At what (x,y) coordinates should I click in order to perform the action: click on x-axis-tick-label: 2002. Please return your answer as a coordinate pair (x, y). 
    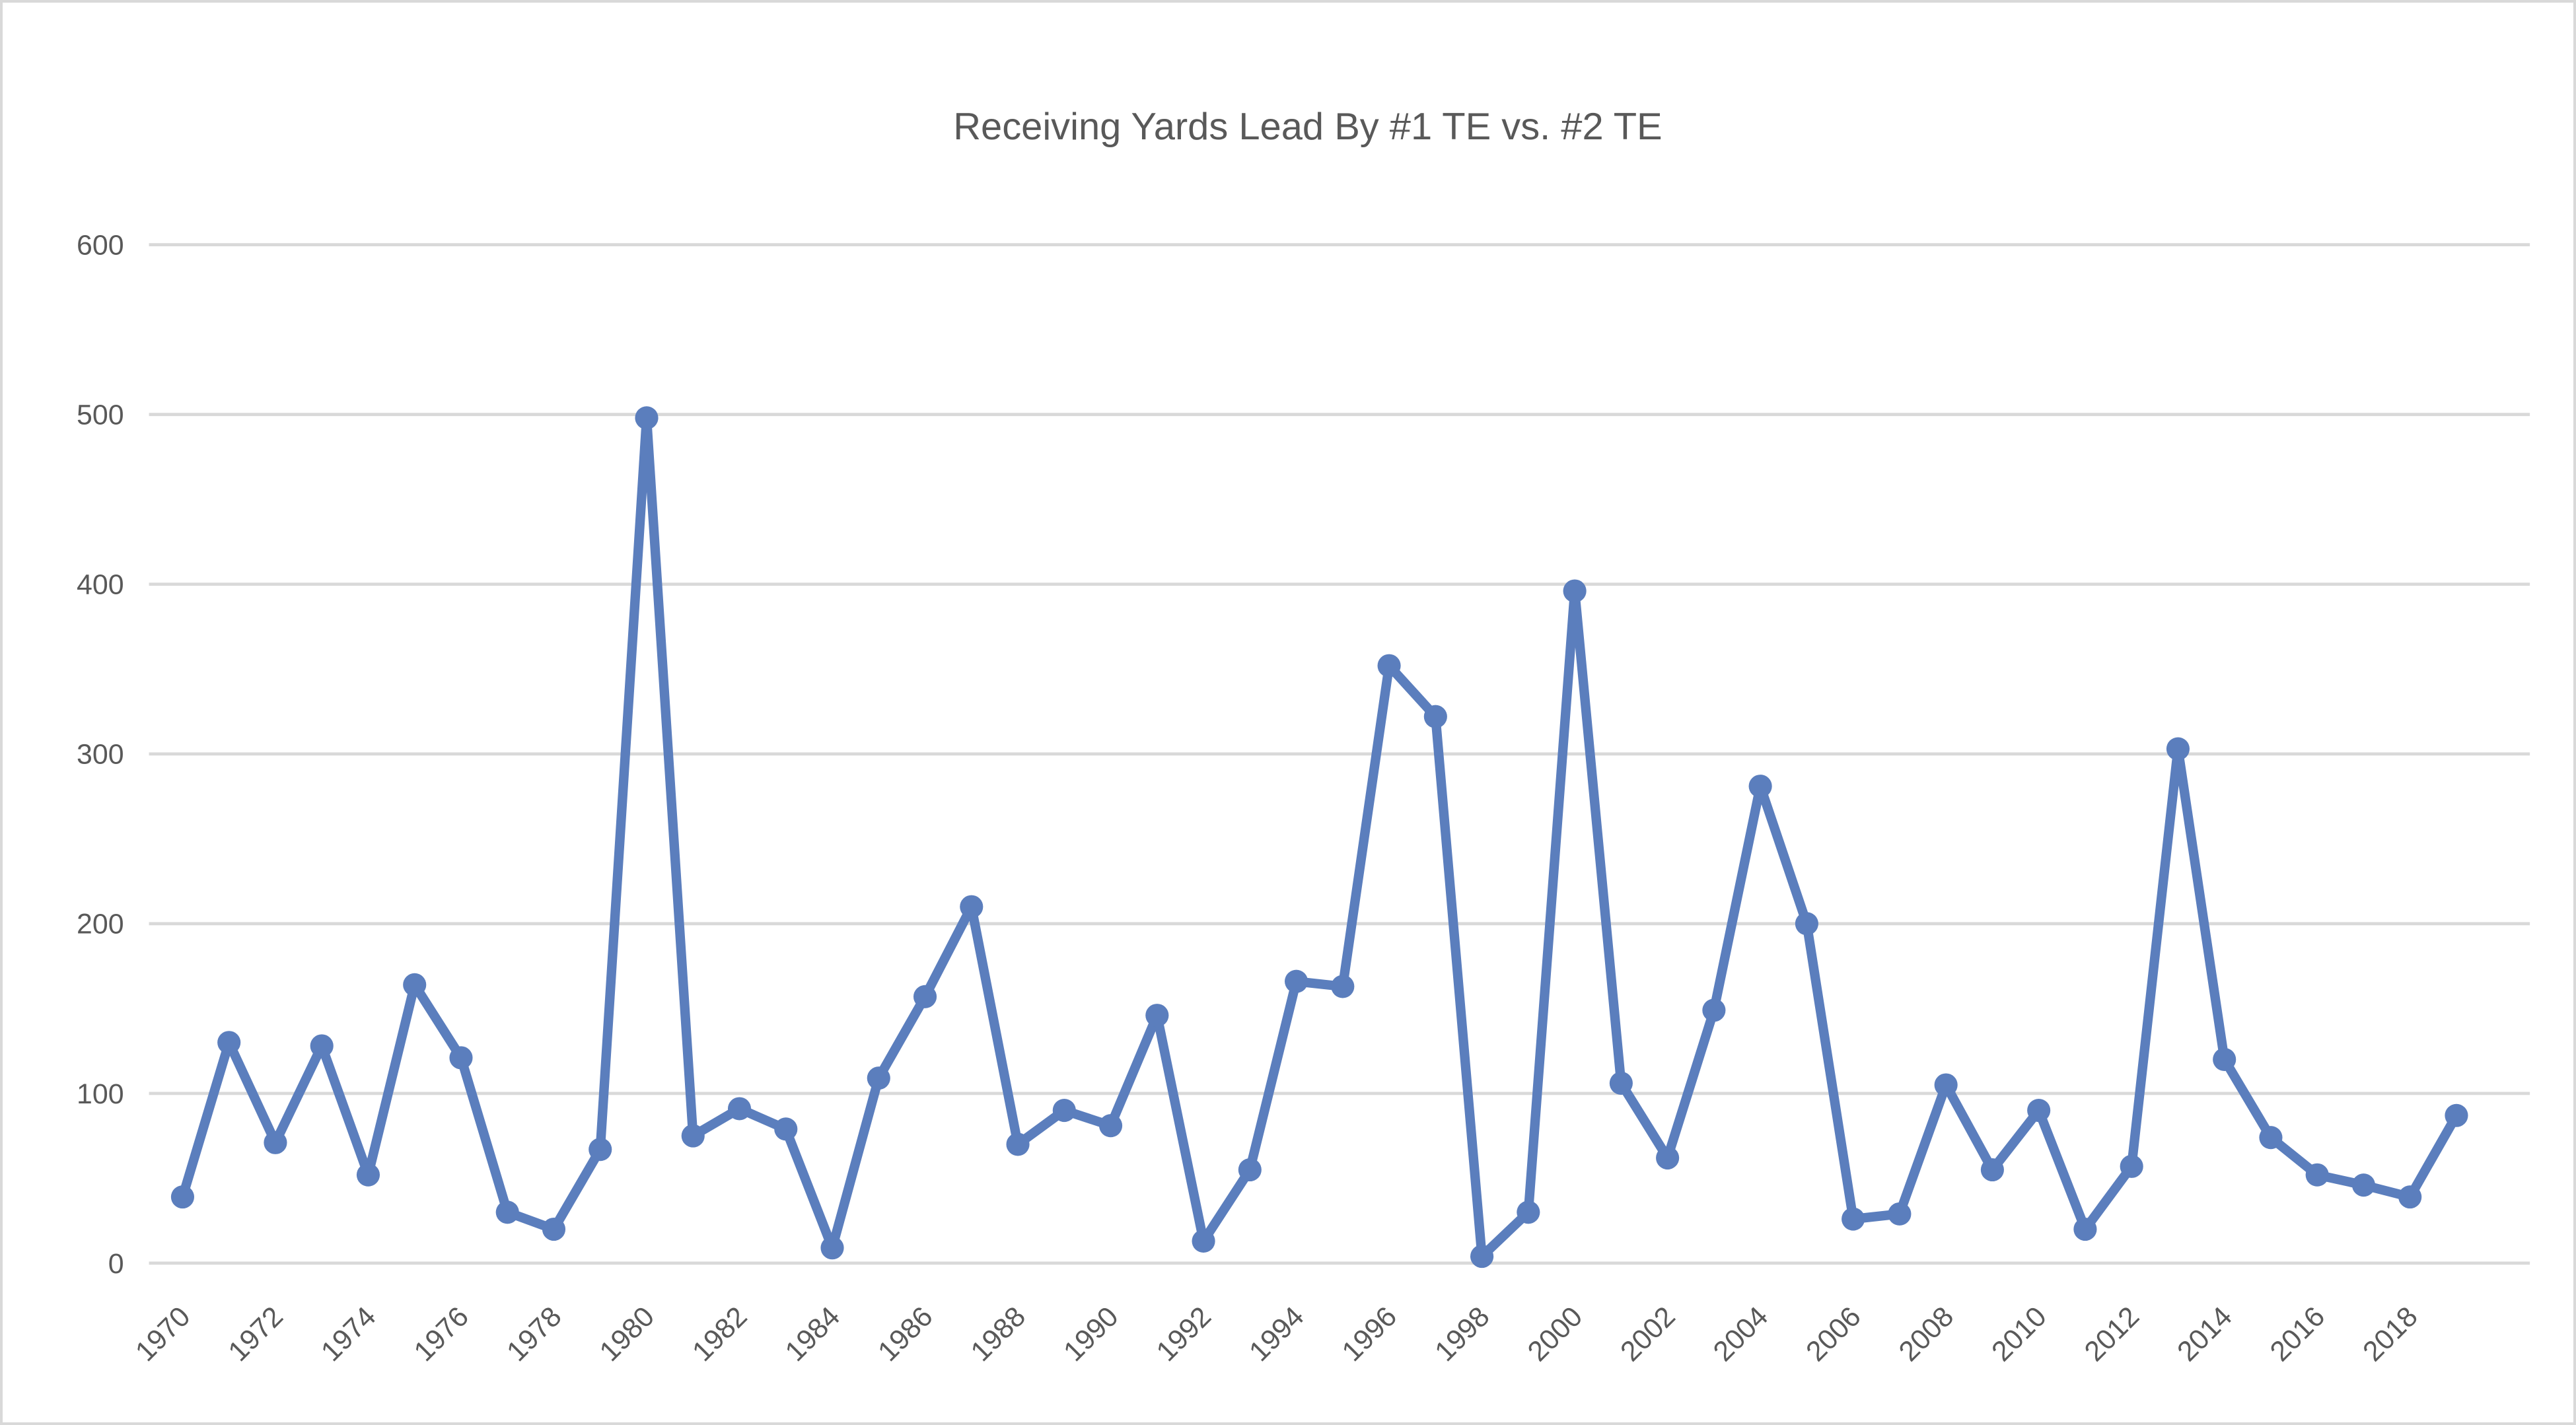
    Looking at the image, I should click on (1647, 1334).